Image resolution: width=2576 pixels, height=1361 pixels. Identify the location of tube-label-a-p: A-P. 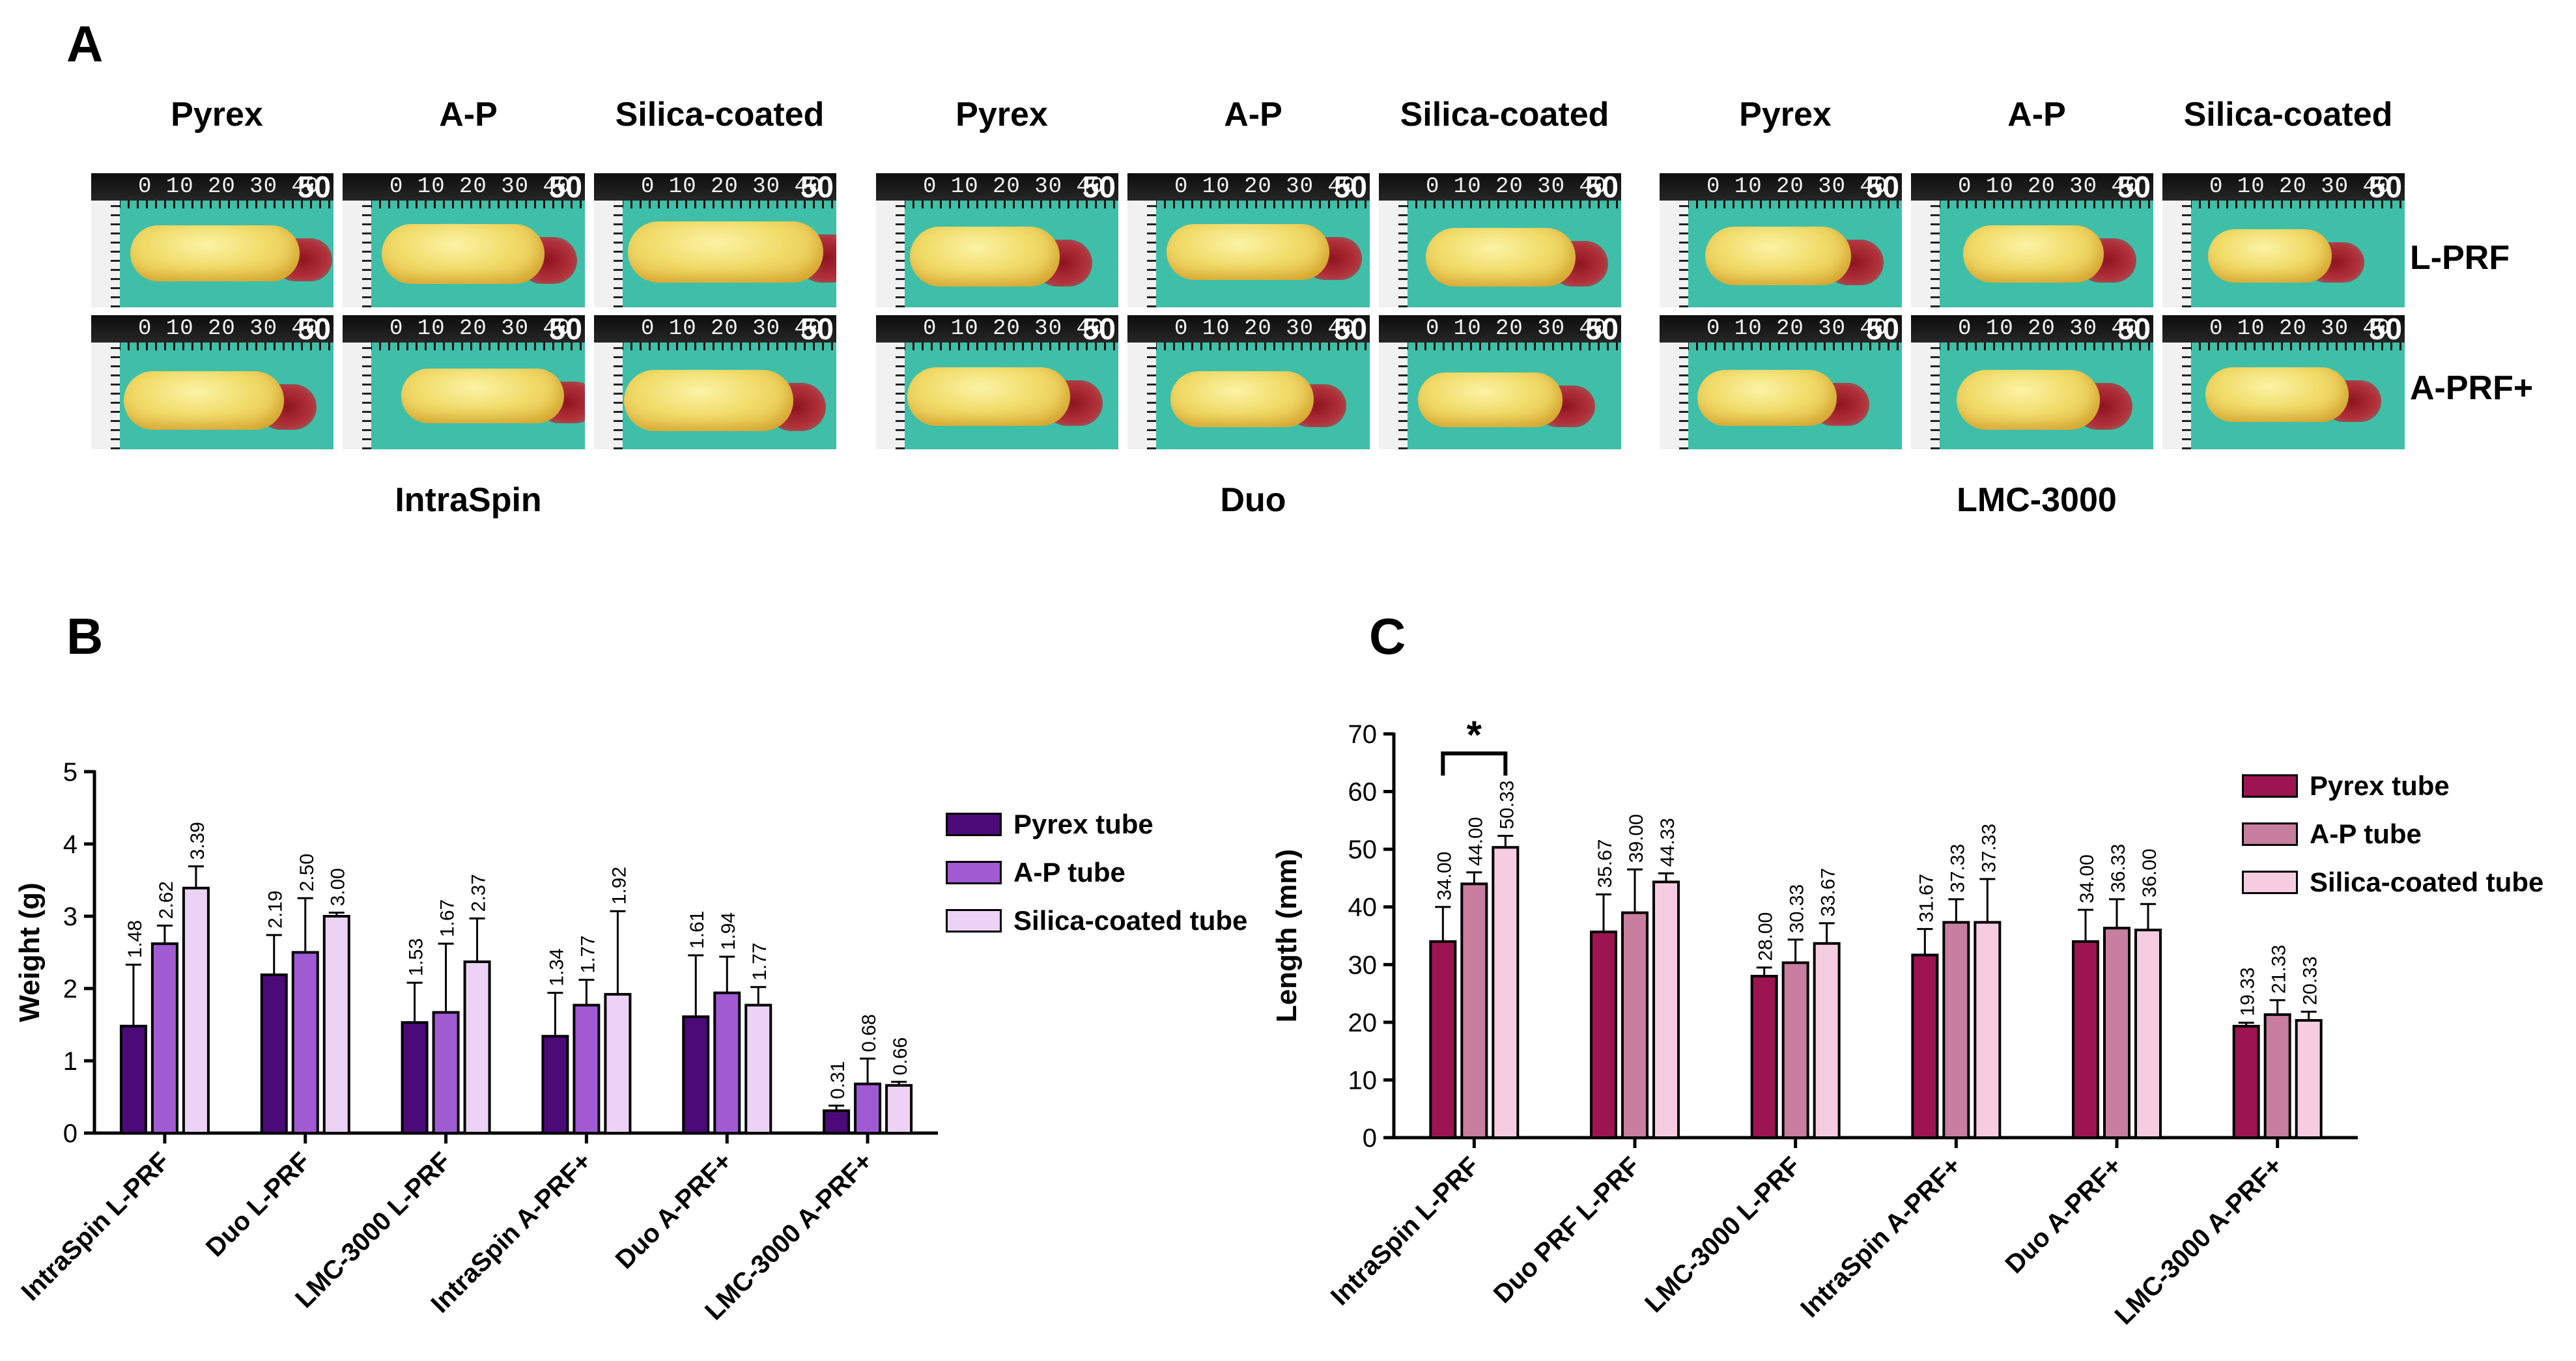
(2036, 114).